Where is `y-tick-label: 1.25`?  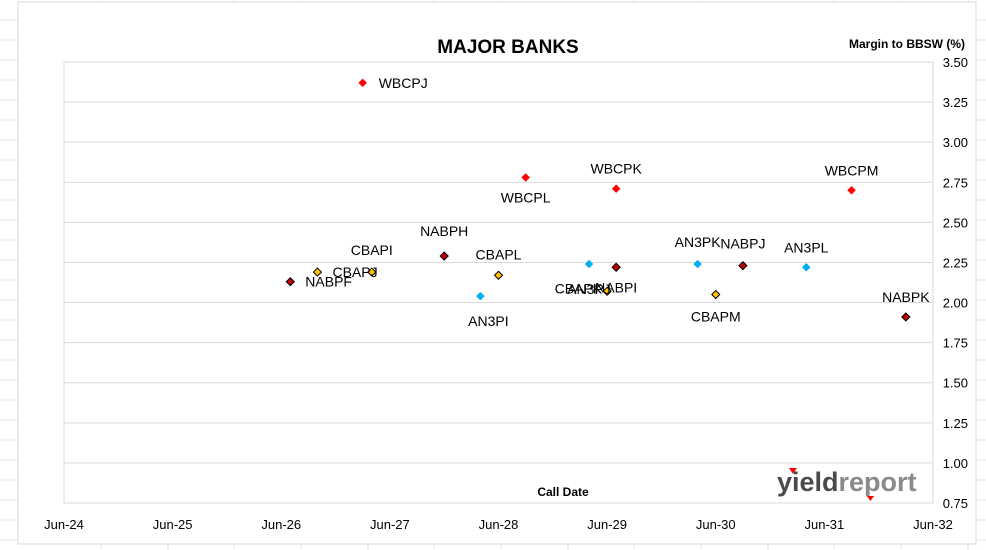 y-tick-label: 1.25 is located at coordinates (955, 423).